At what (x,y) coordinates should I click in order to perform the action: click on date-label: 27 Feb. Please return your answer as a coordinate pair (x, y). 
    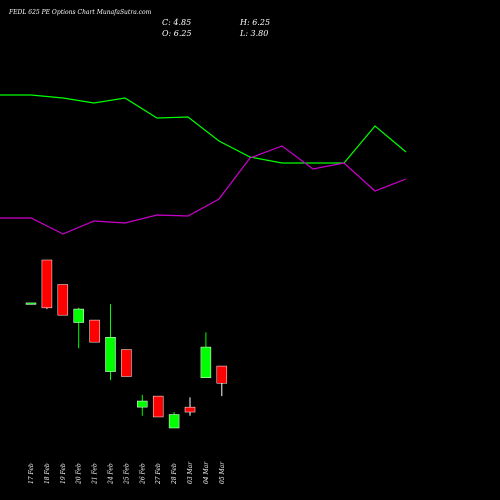
    Looking at the image, I should click on (158, 474).